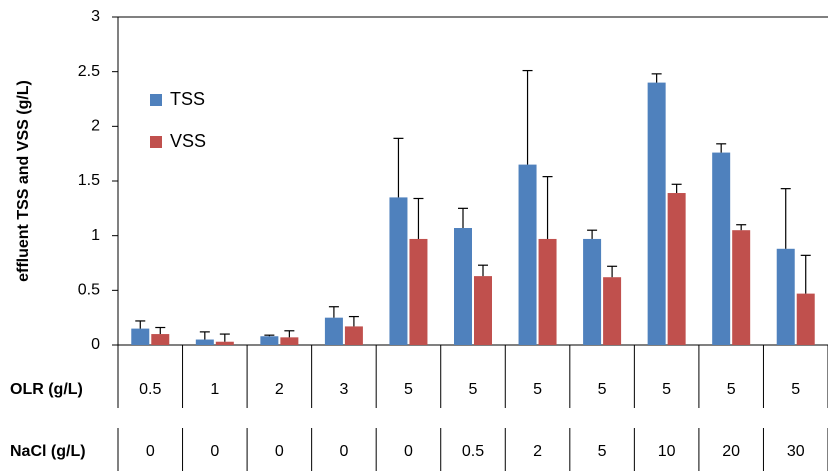 Image resolution: width=828 pixels, height=471 pixels. What do you see at coordinates (731, 451) in the screenshot?
I see `x-tick-label: 20` at bounding box center [731, 451].